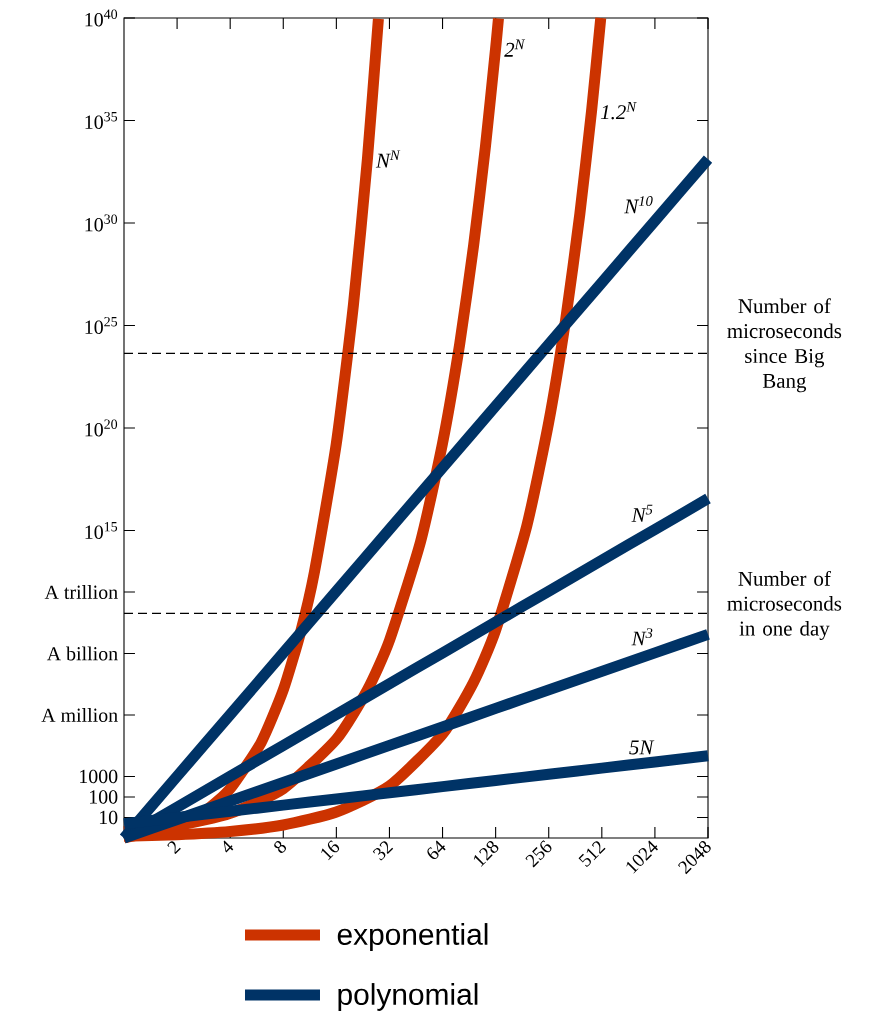 The width and height of the screenshot is (883, 1026). I want to click on y-tick-label: 10, so click(108, 817).